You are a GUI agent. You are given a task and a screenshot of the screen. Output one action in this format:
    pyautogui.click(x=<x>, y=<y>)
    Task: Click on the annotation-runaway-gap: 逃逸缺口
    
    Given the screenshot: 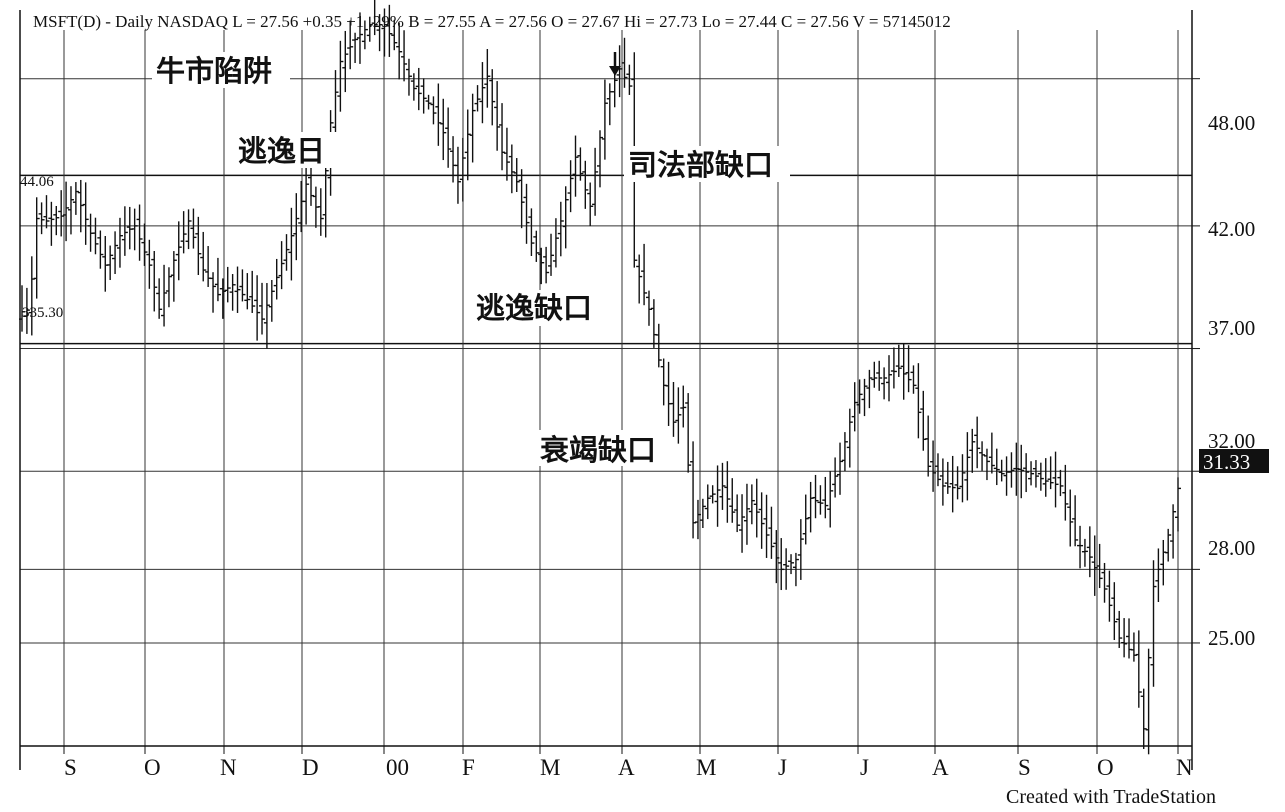 What is the action you would take?
    pyautogui.click(x=534, y=308)
    